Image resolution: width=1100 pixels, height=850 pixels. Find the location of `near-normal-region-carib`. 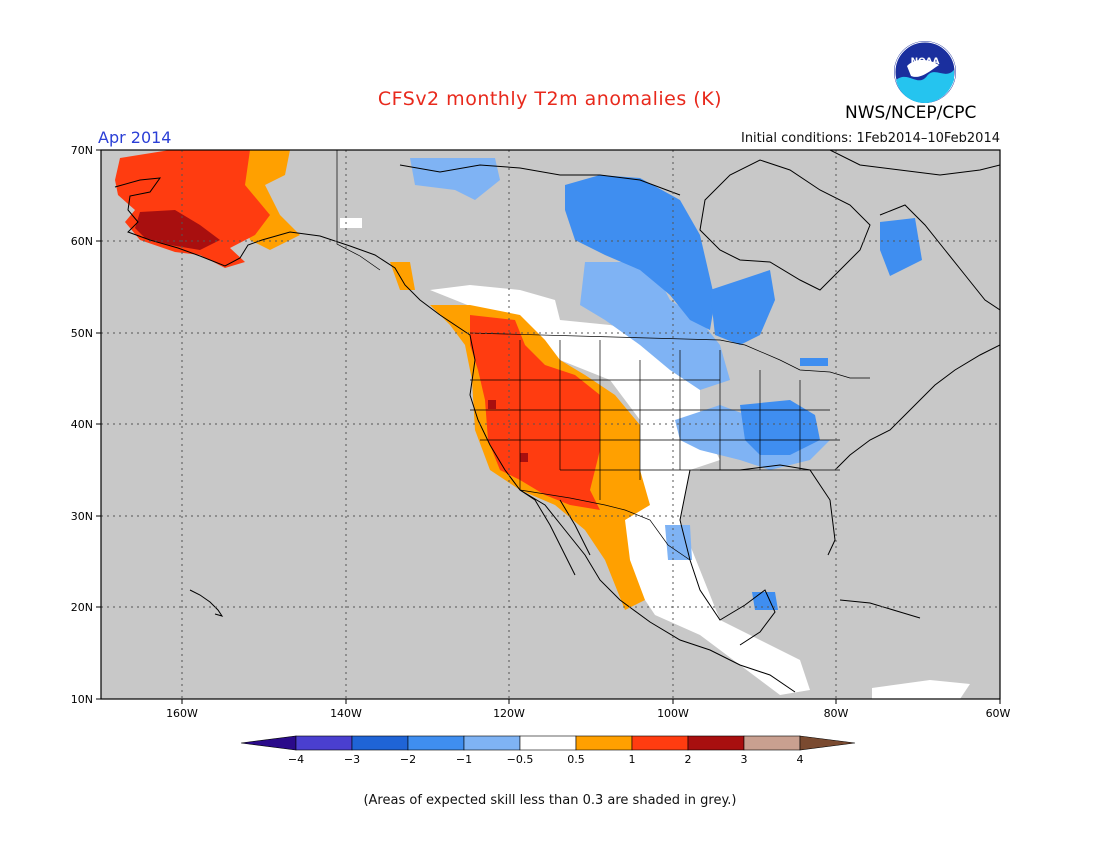

near-normal-region-carib is located at coordinates (921, 689).